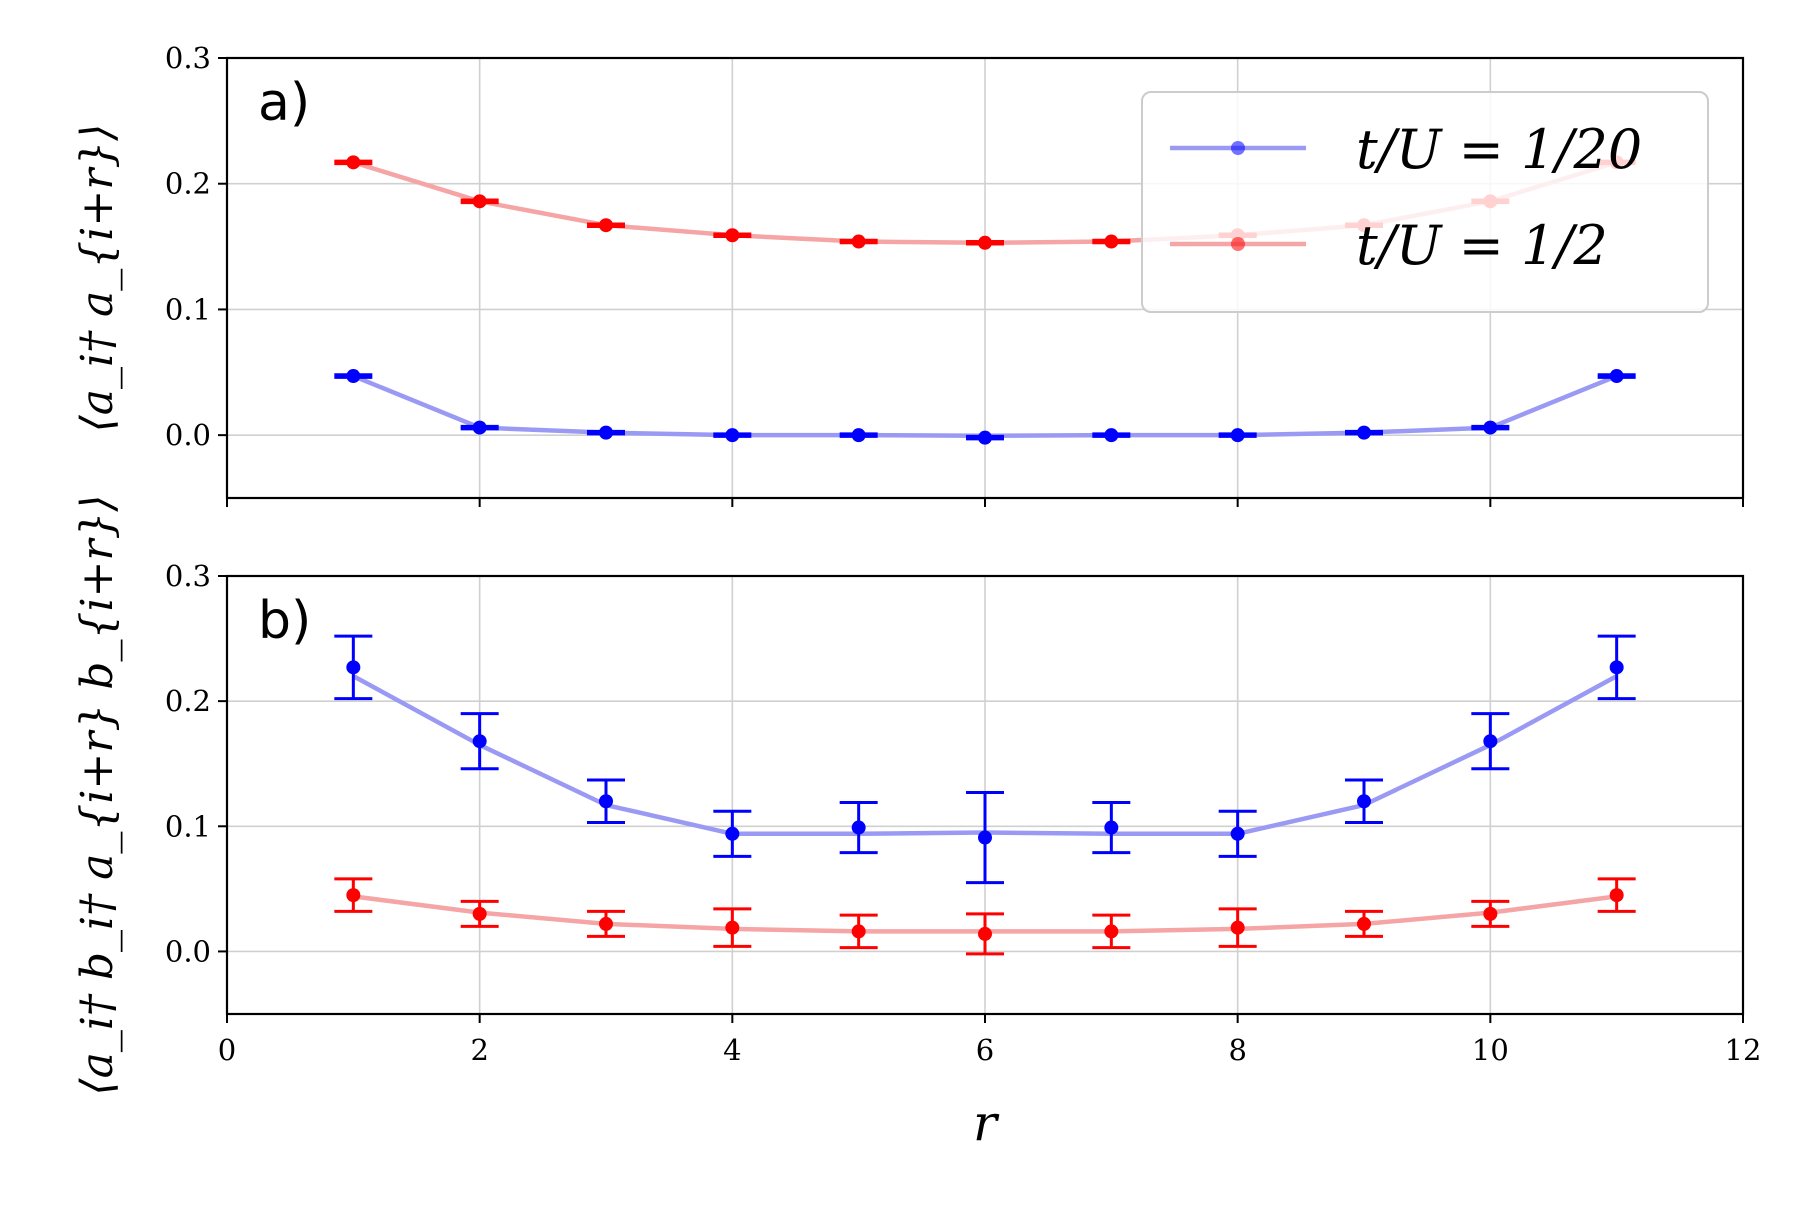 The image size is (1800, 1205). What do you see at coordinates (1490, 1050) in the screenshot?
I see `x-tick-label: 10` at bounding box center [1490, 1050].